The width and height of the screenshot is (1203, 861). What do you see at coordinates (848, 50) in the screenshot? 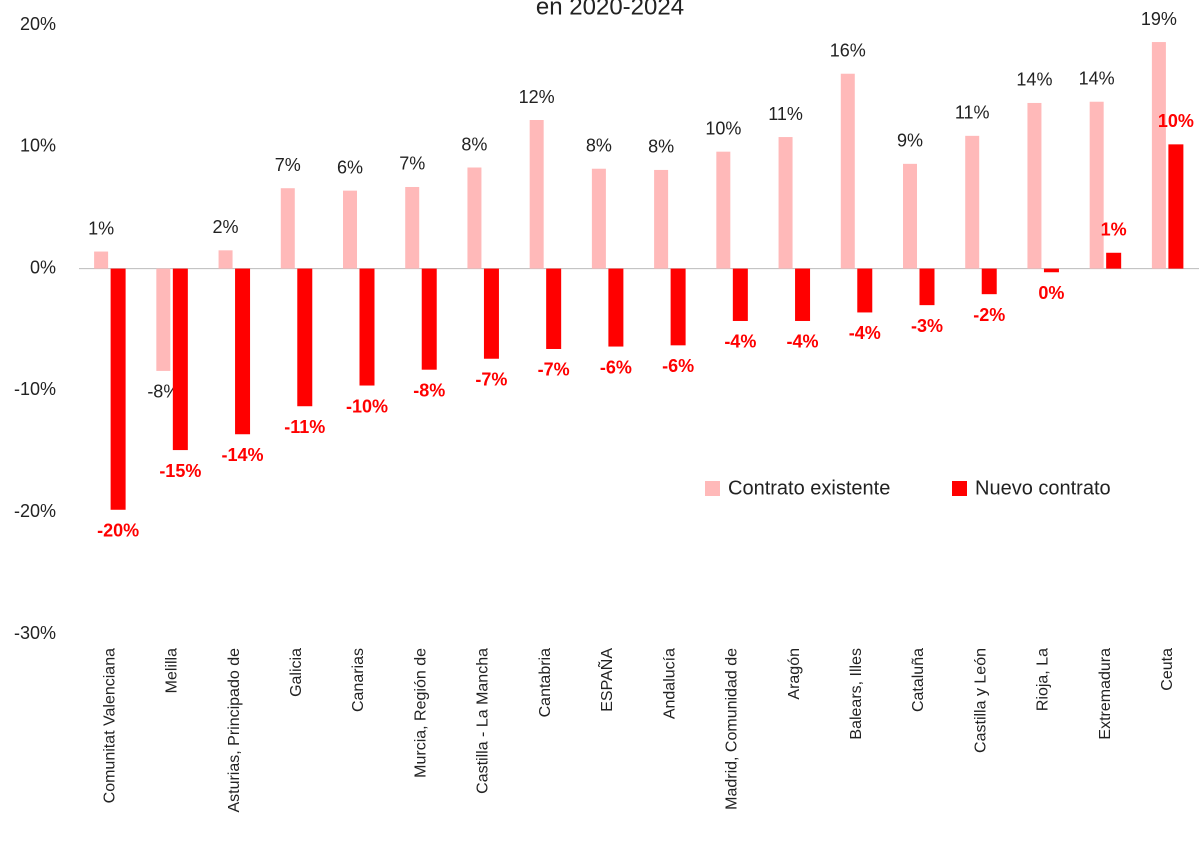
I see `data-label: 16%` at bounding box center [848, 50].